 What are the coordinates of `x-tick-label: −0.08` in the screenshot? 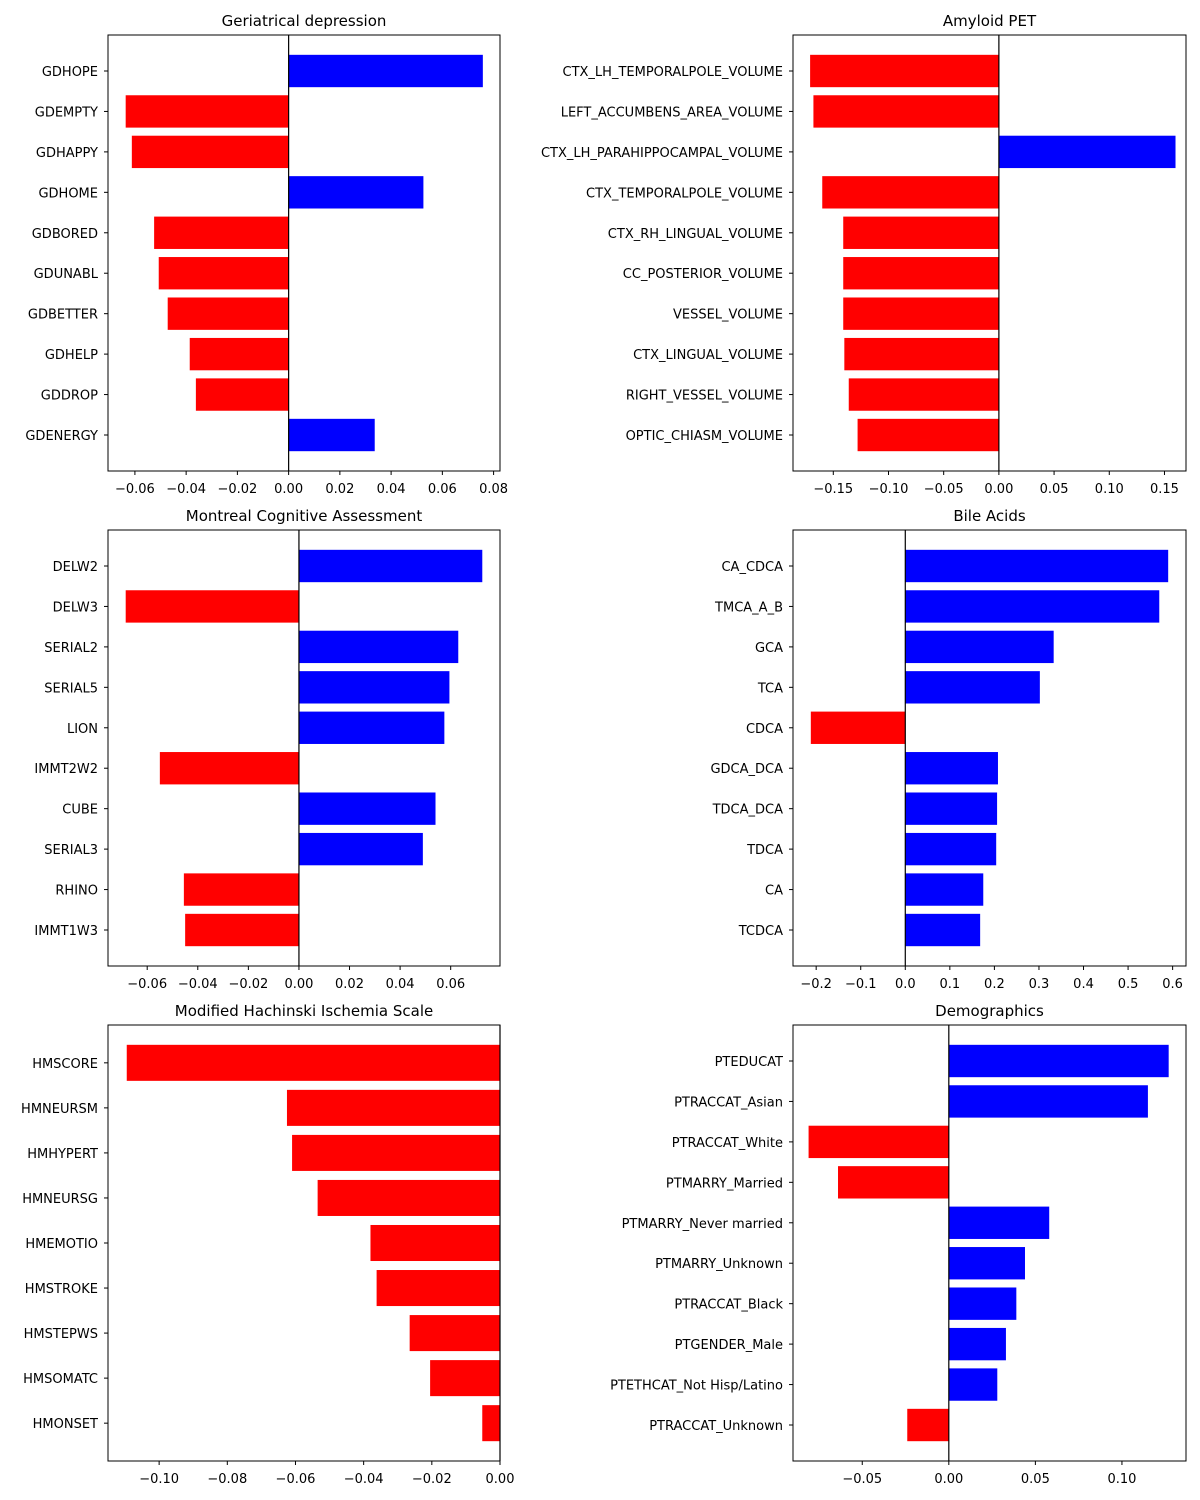 It's located at (227, 1479).